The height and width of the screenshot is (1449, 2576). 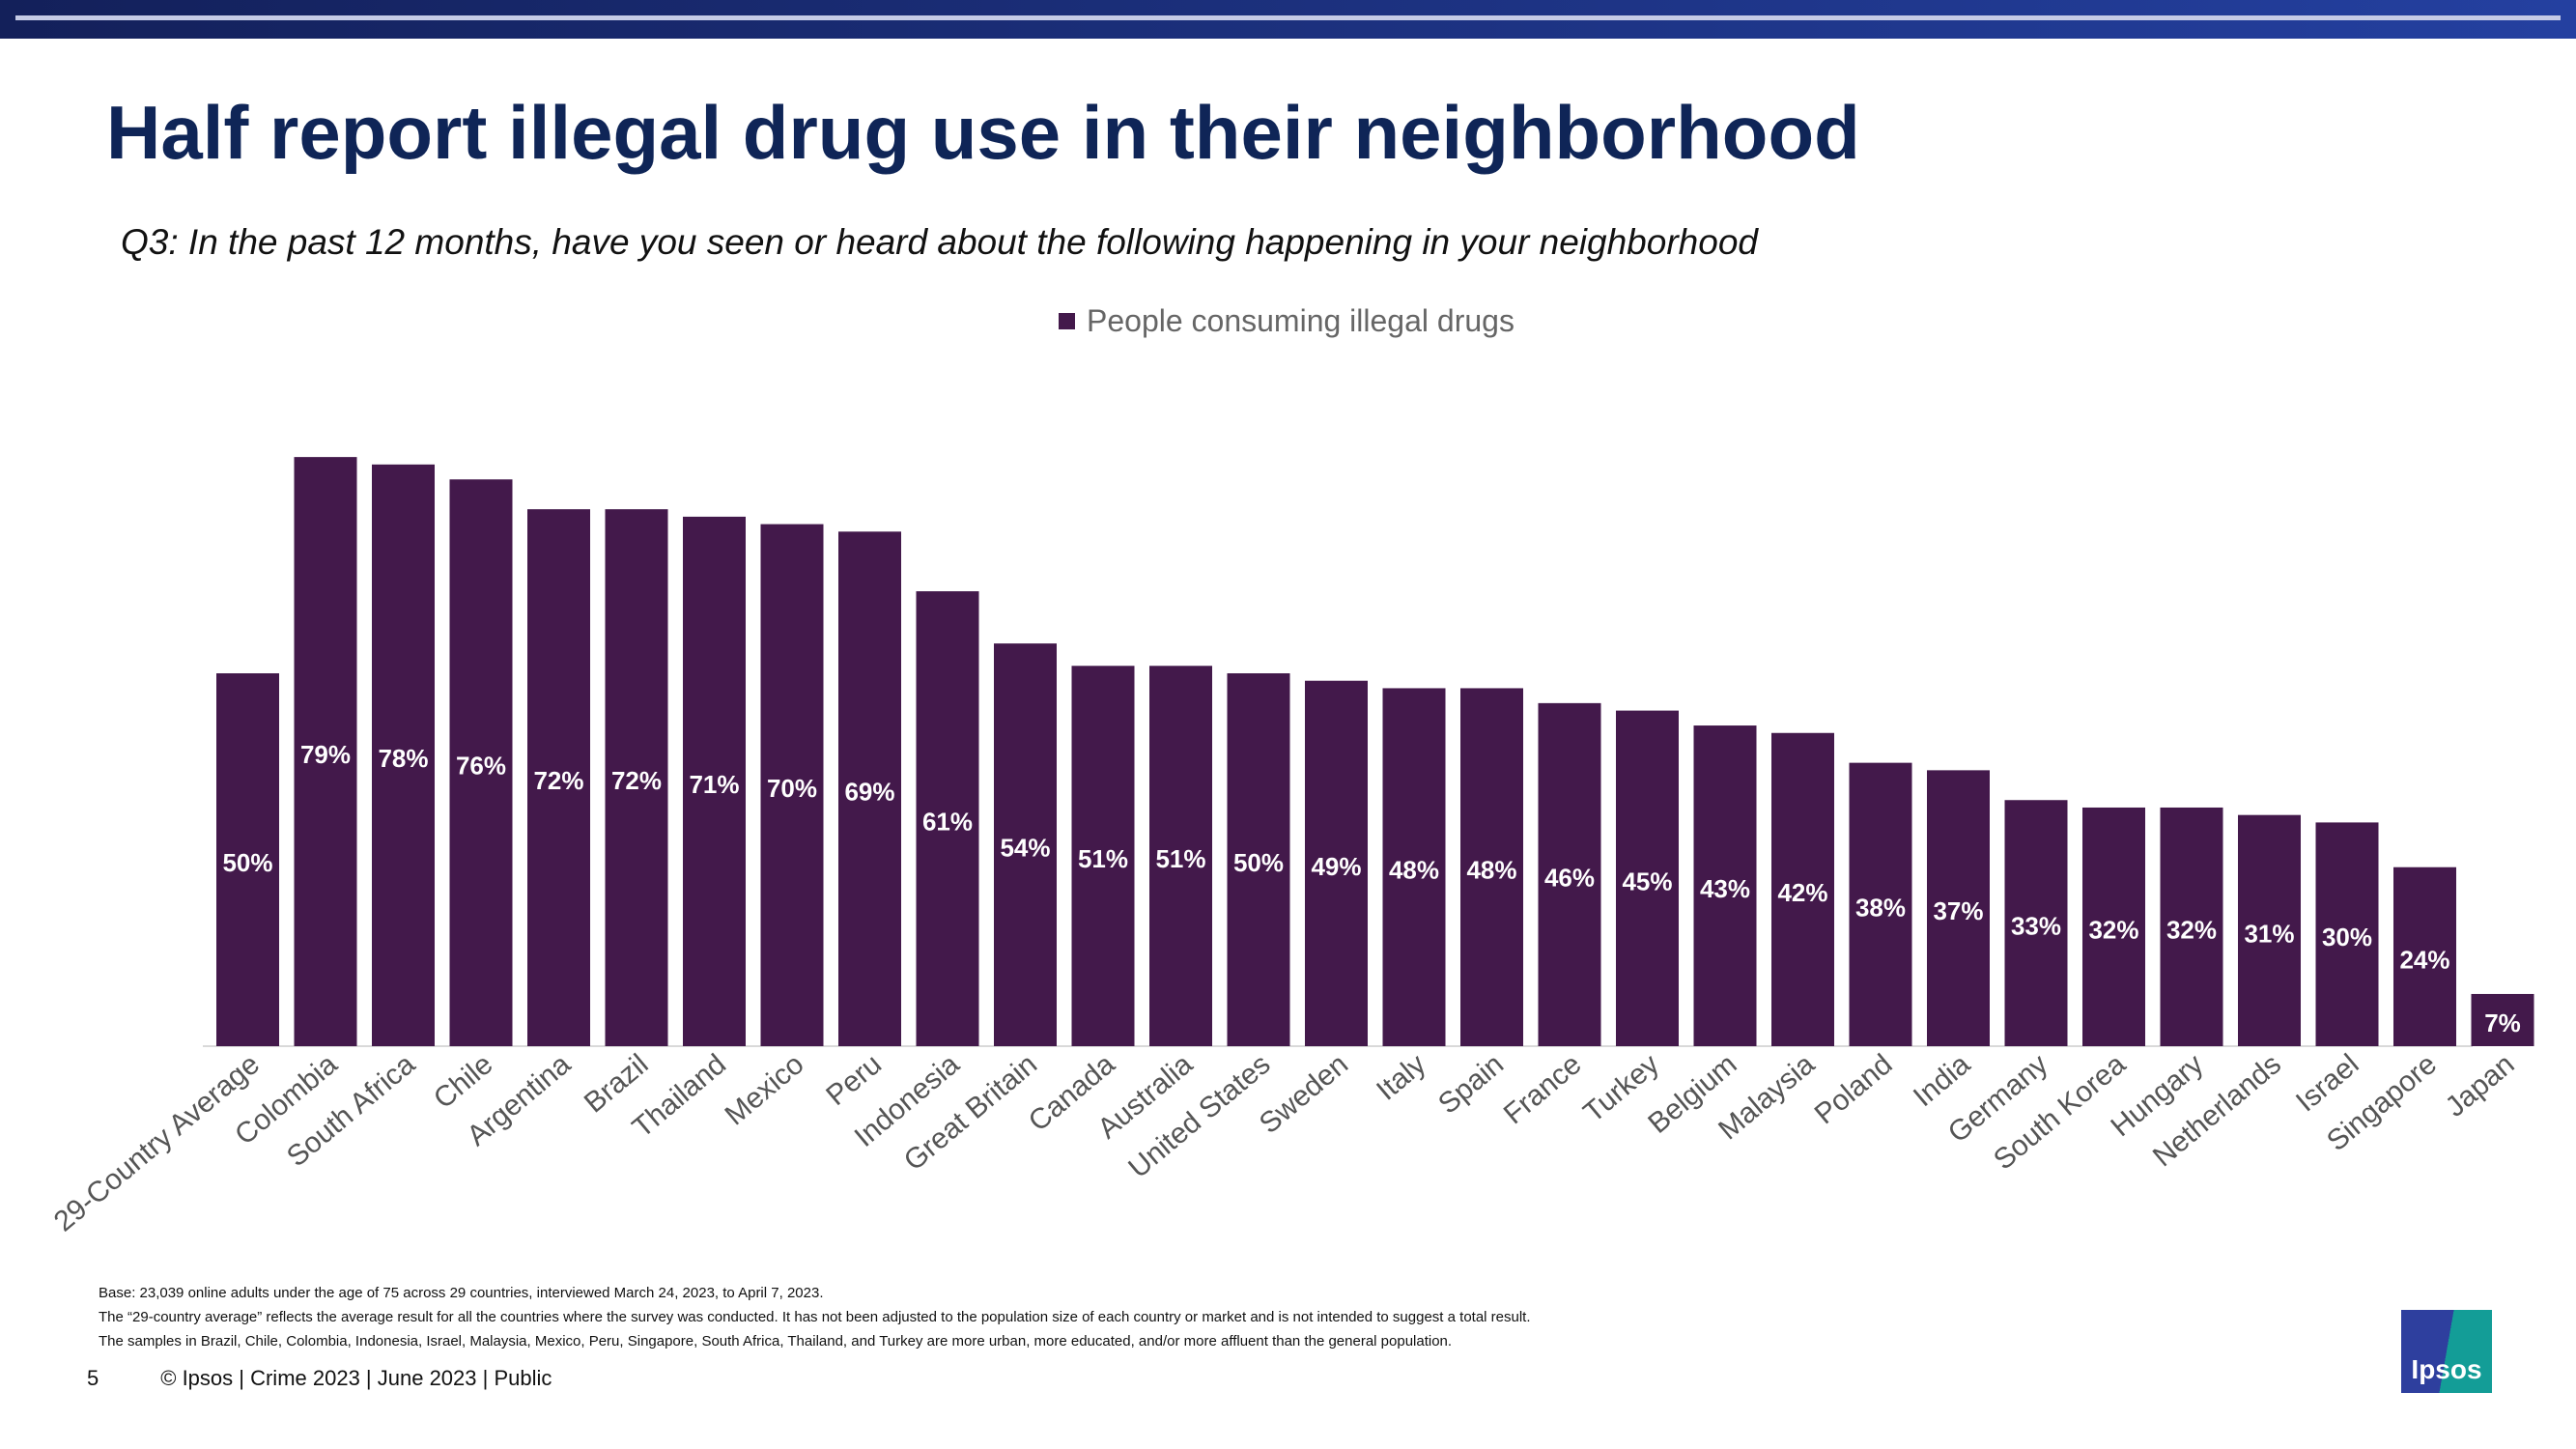 I want to click on top-banner, so click(x=1288, y=19).